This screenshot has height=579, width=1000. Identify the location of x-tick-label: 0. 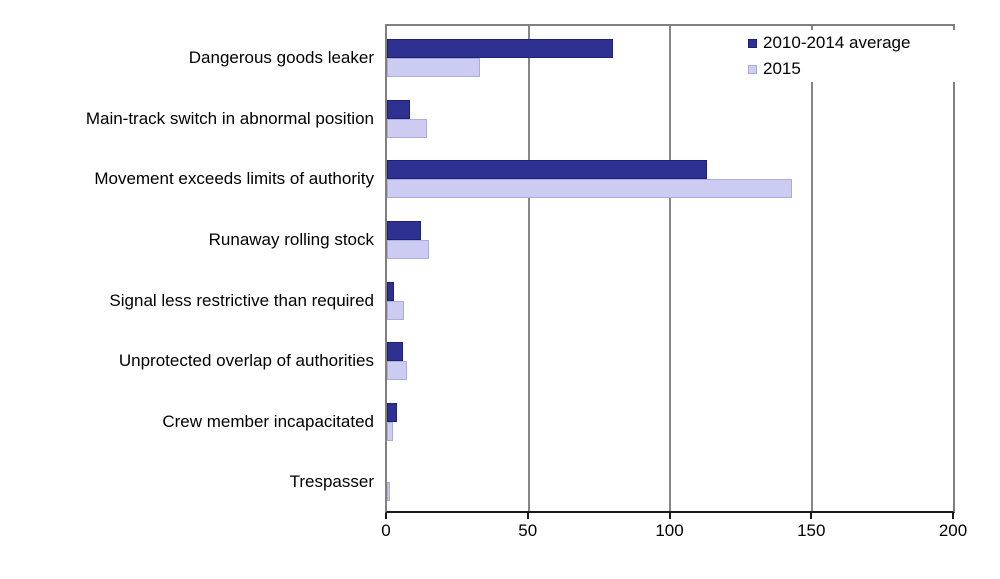
(386, 530).